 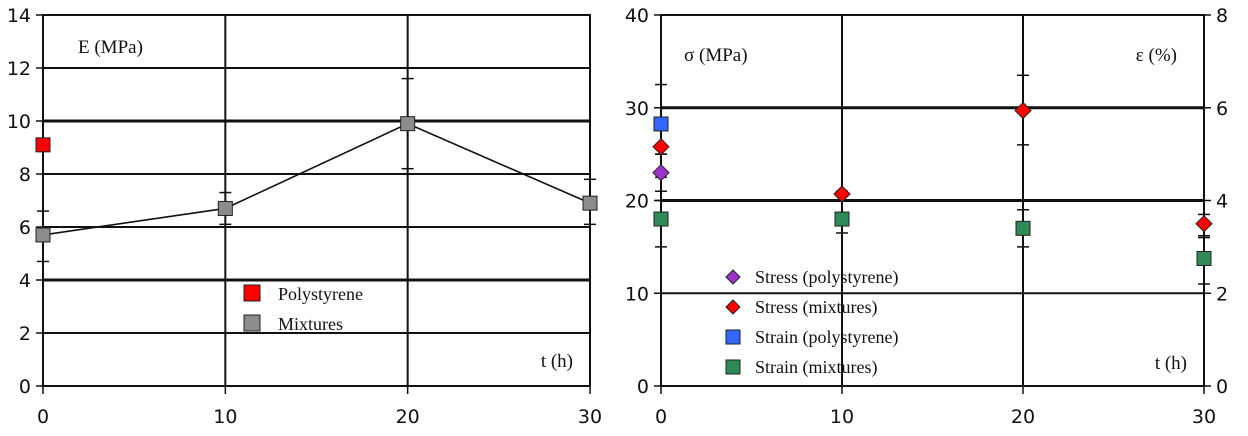 What do you see at coordinates (19, 16) in the screenshot?
I see `modulus-y-tick-label: 14` at bounding box center [19, 16].